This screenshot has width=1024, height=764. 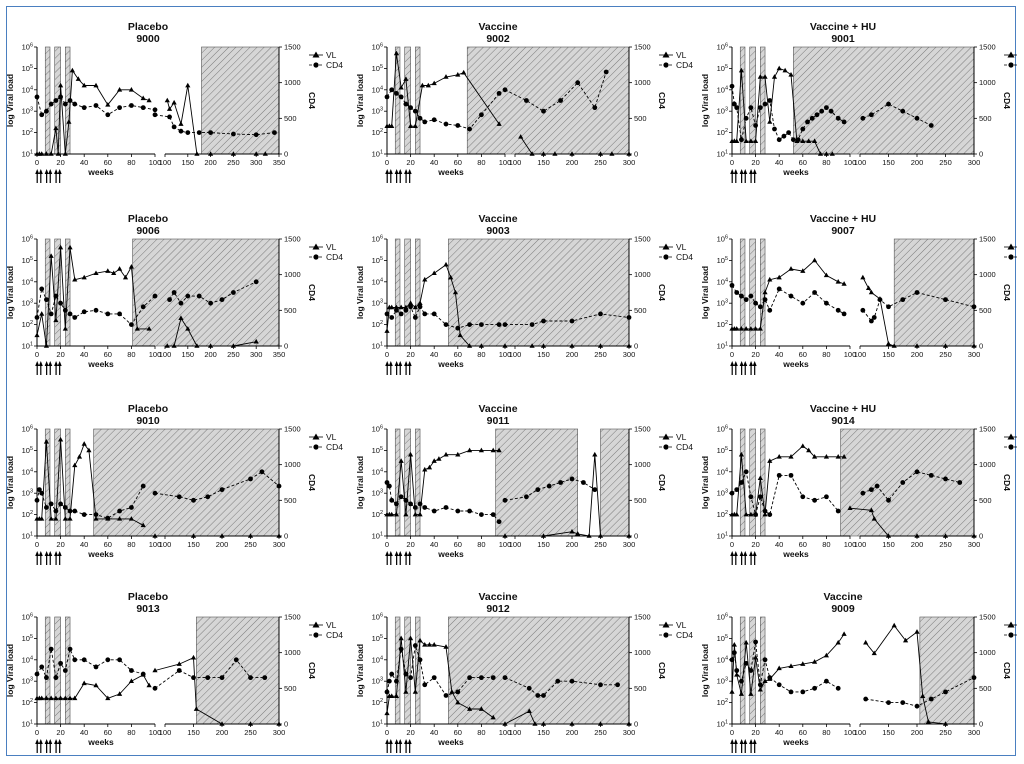 What do you see at coordinates (165, 162) in the screenshot?
I see `x-tick-label: 100` at bounding box center [165, 162].